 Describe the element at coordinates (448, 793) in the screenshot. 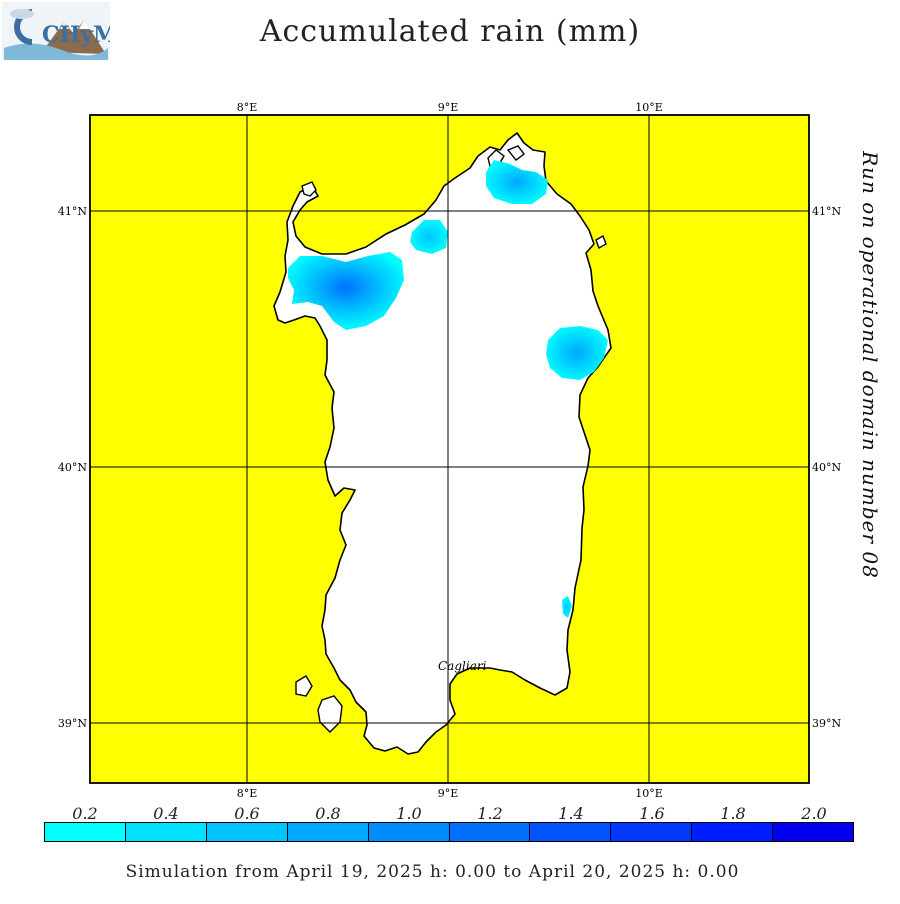

I see `bottom-lon-tick: 9°E` at that location.